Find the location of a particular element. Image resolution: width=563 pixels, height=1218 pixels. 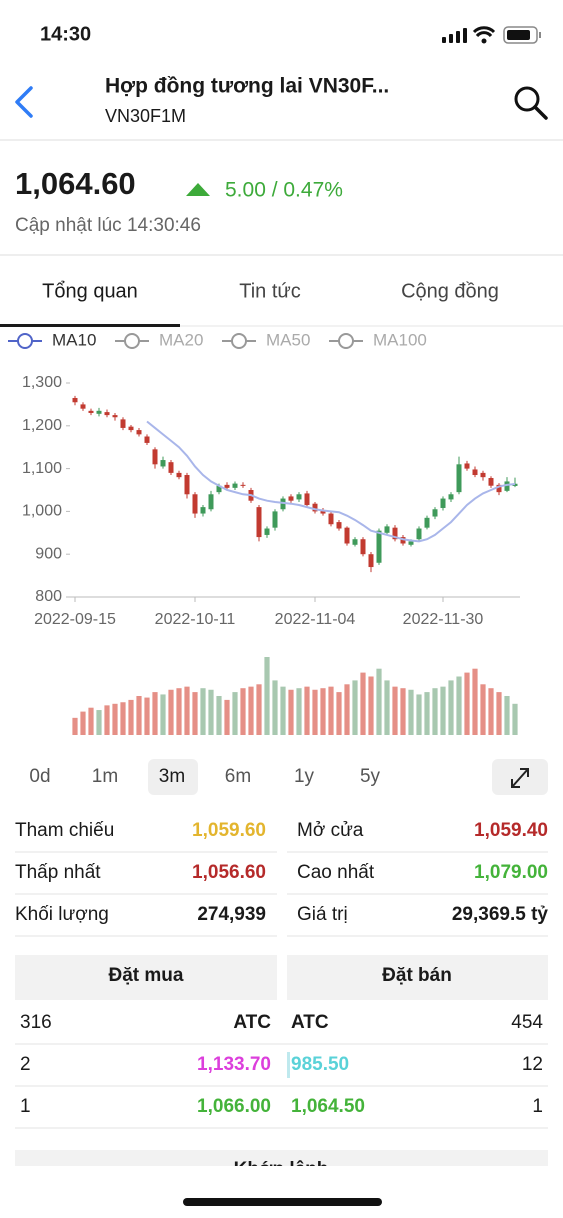

y-tick-label: 900 is located at coordinates (48, 553).